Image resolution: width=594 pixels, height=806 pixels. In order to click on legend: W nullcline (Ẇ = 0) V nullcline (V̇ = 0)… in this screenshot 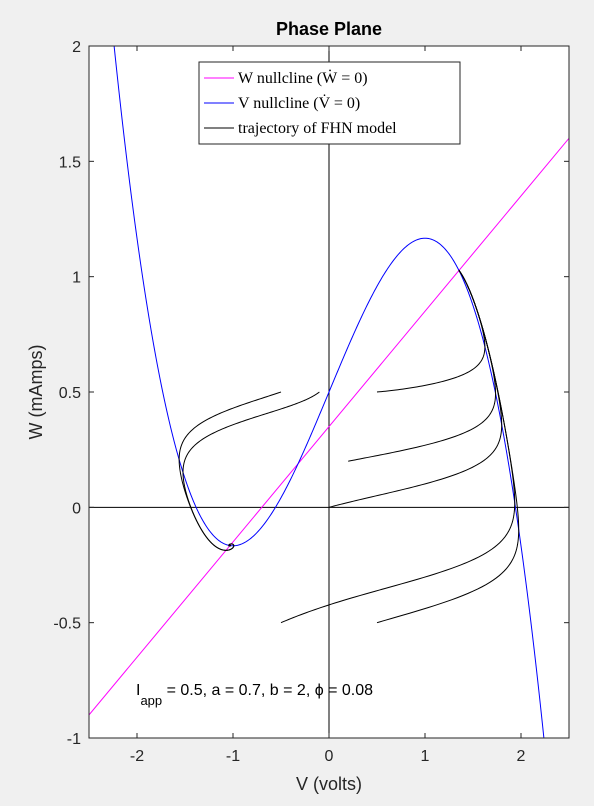, I will do `click(329, 103)`.